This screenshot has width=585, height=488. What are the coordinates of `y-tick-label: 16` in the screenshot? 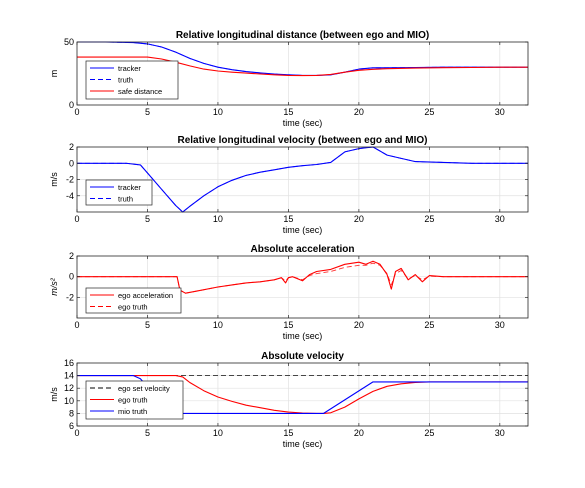 It's located at (69, 363).